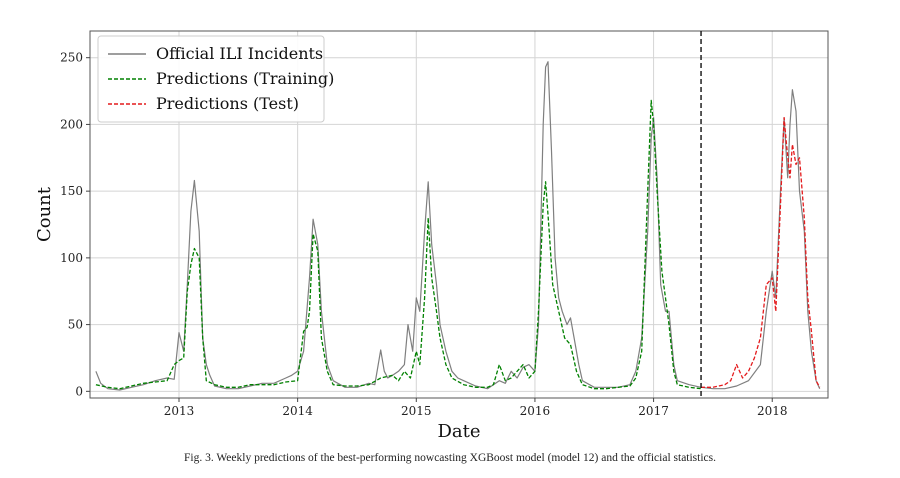 This screenshot has width=900, height=478. What do you see at coordinates (71, 258) in the screenshot?
I see `y-tick-label: 100` at bounding box center [71, 258].